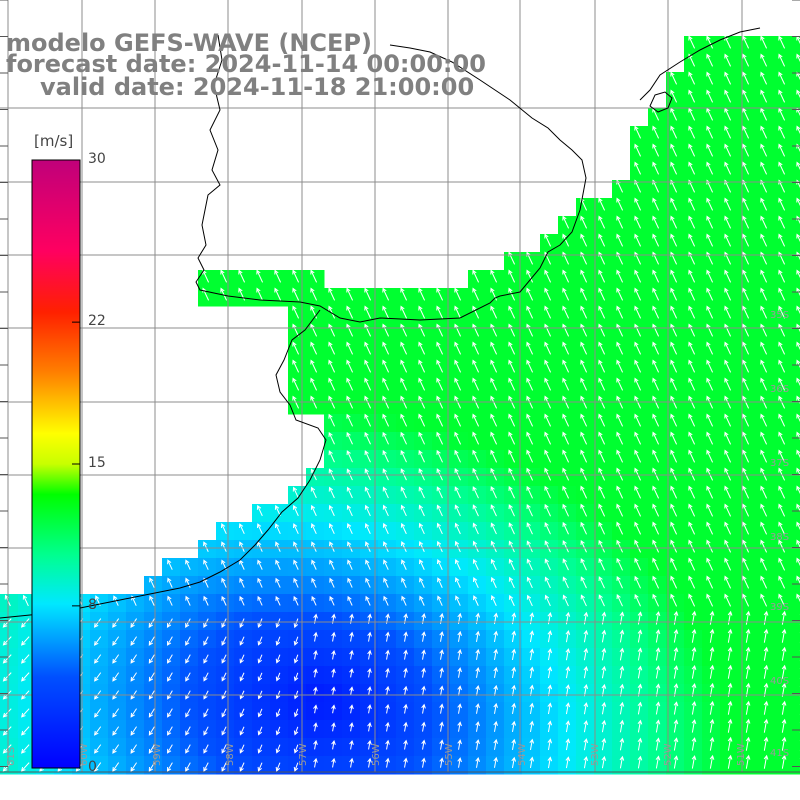  What do you see at coordinates (779, 537) in the screenshot?
I see `latitude-label: 38S` at bounding box center [779, 537].